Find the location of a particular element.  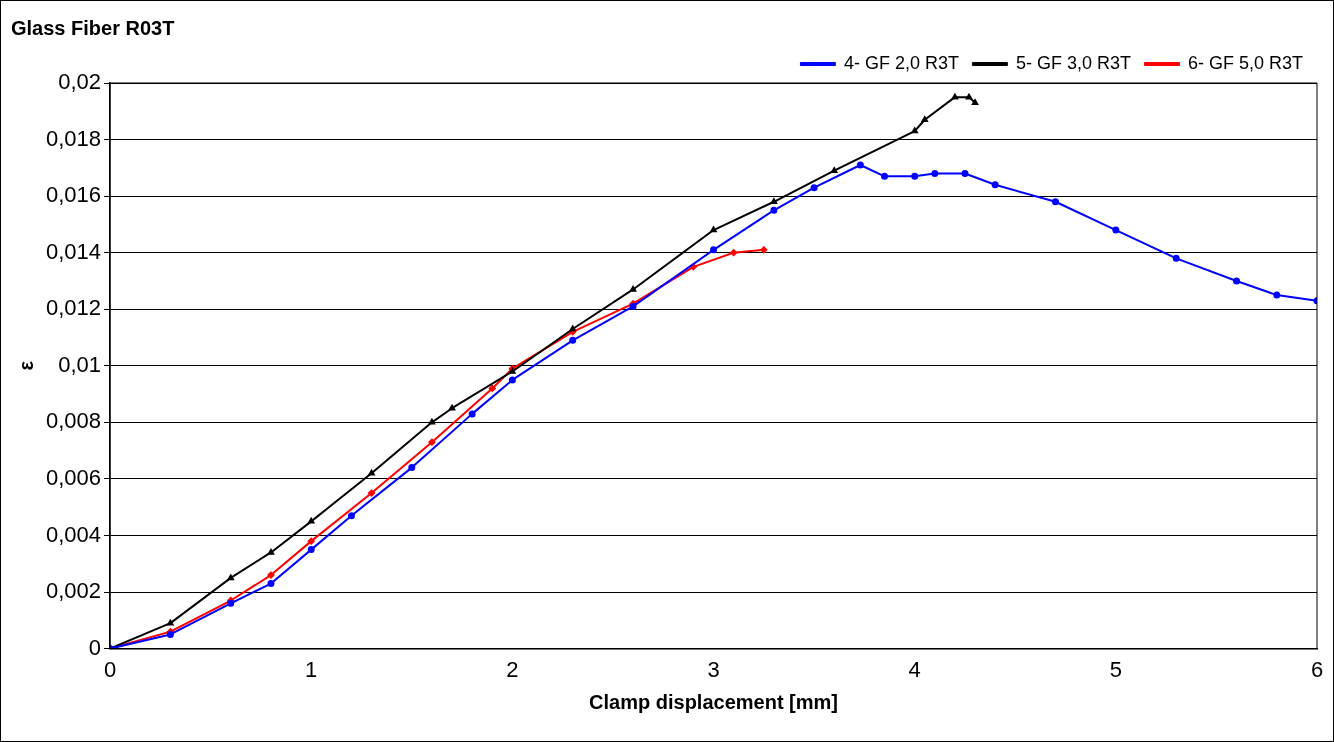

y-tick-label: 0,004 is located at coordinates (73, 534).